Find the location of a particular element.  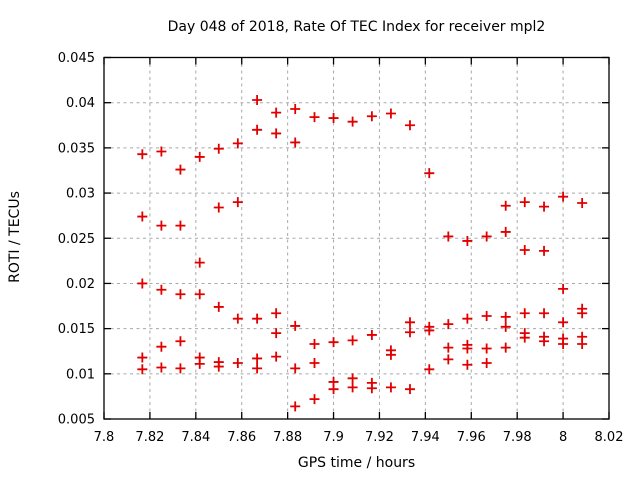

x-tick-label: 8.02 is located at coordinates (609, 437).